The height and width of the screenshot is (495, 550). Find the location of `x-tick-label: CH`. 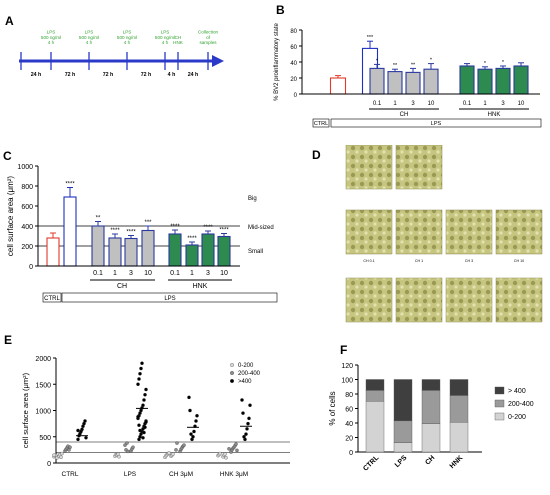

x-tick-label: CH is located at coordinates (430, 460).